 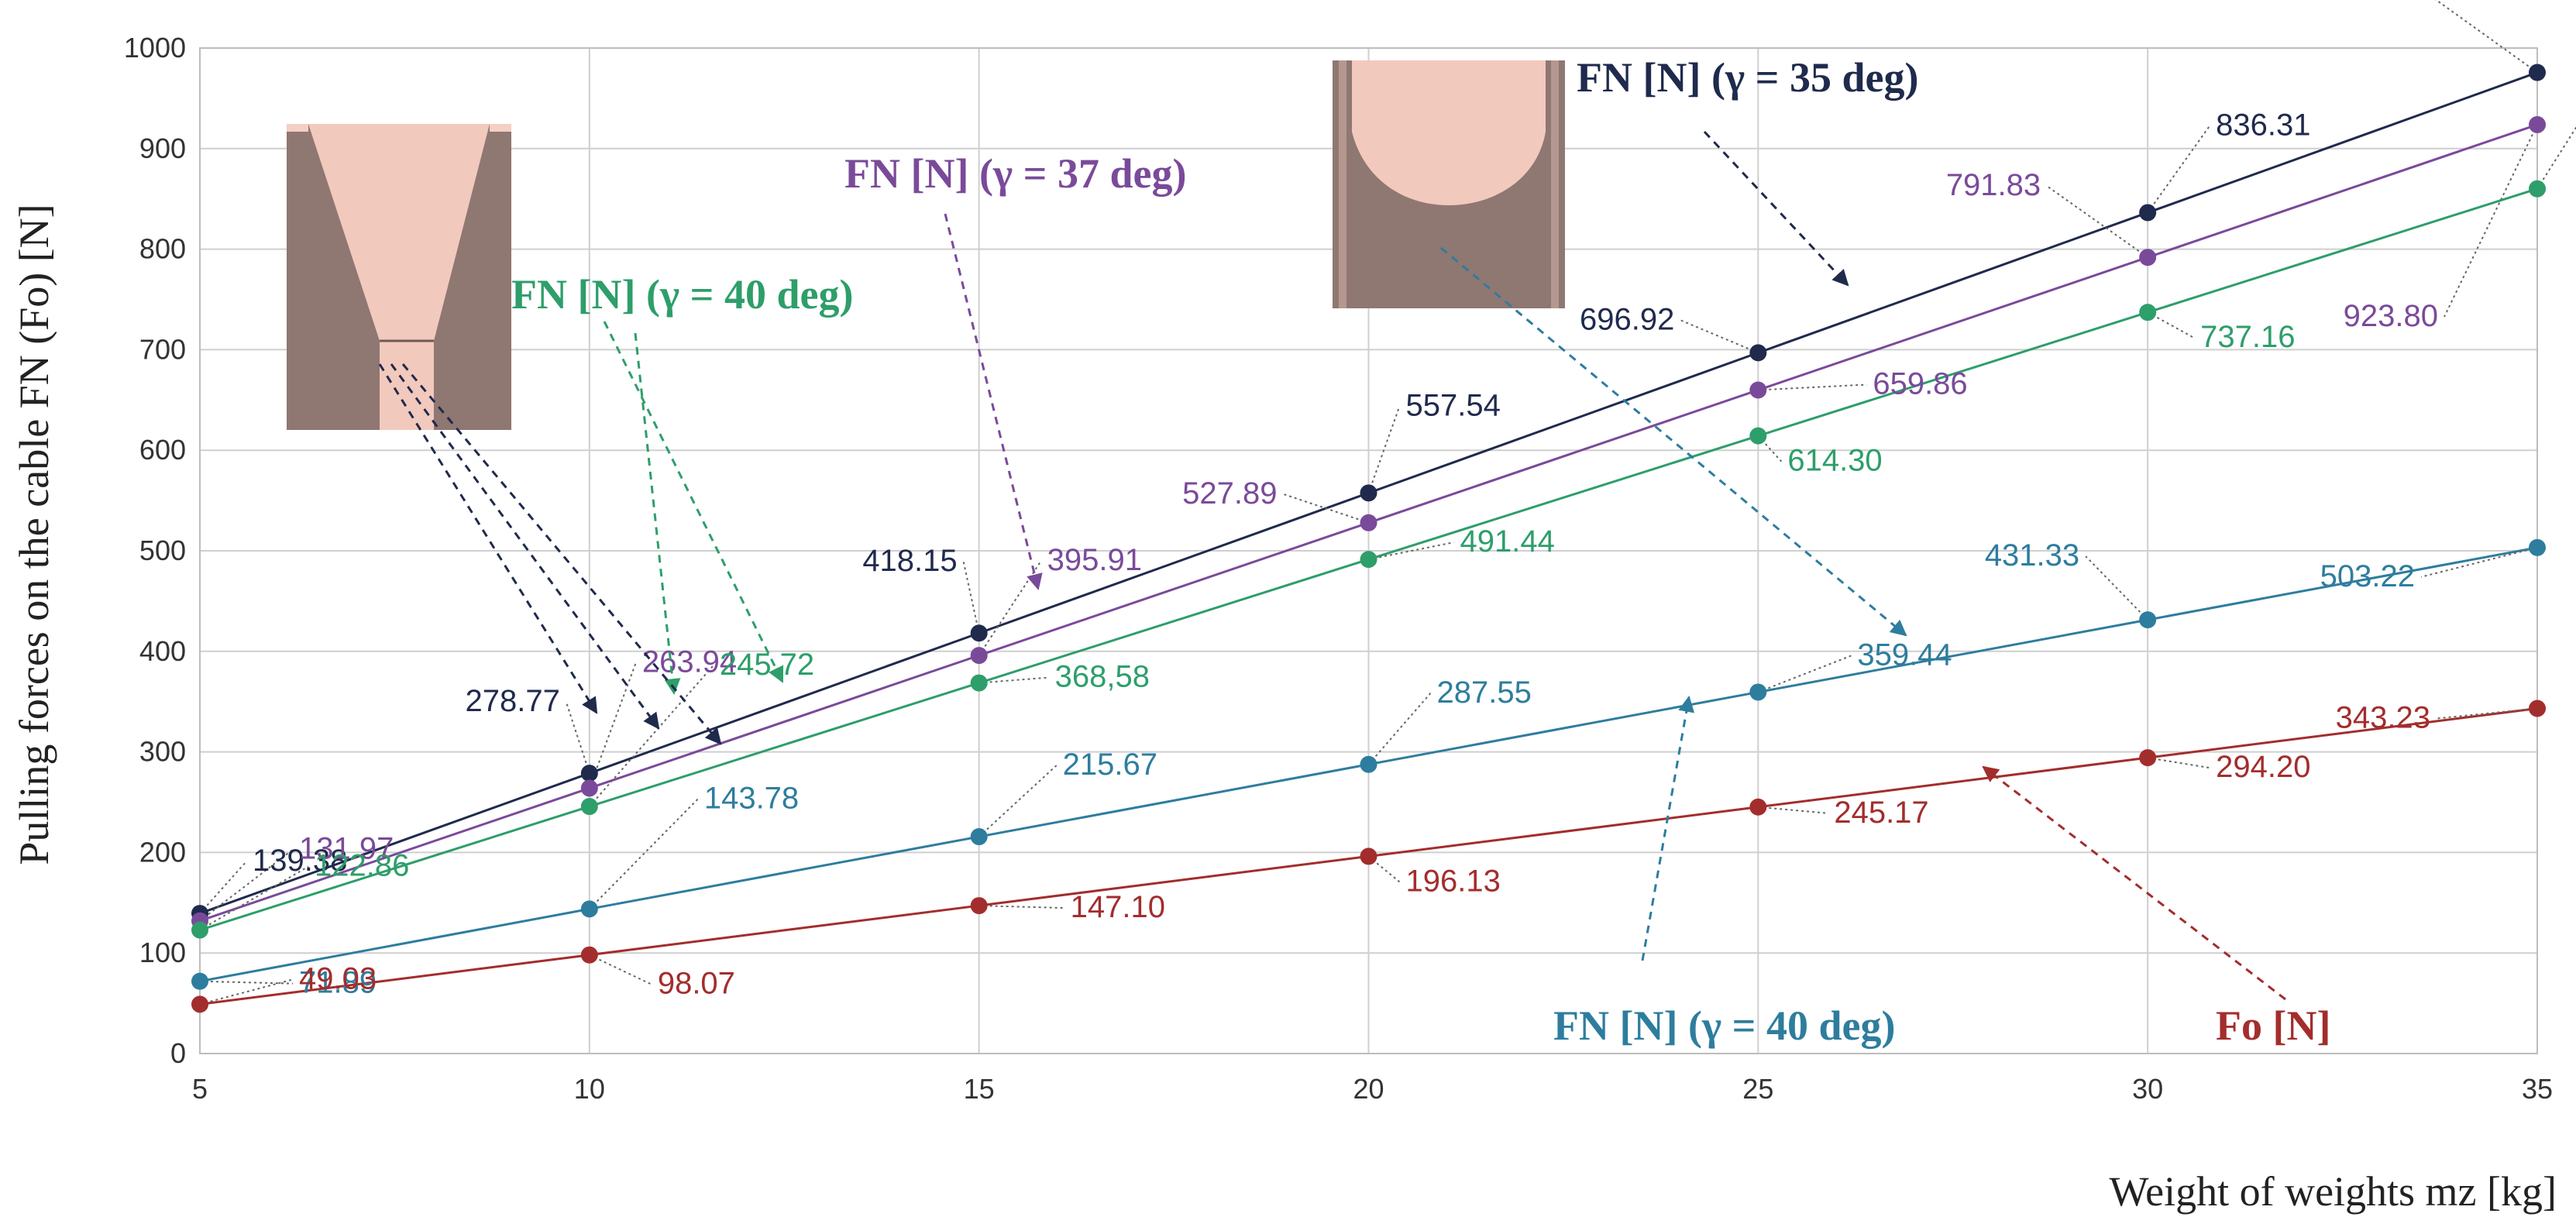 What do you see at coordinates (338, 978) in the screenshot?
I see `data-label: 49.03` at bounding box center [338, 978].